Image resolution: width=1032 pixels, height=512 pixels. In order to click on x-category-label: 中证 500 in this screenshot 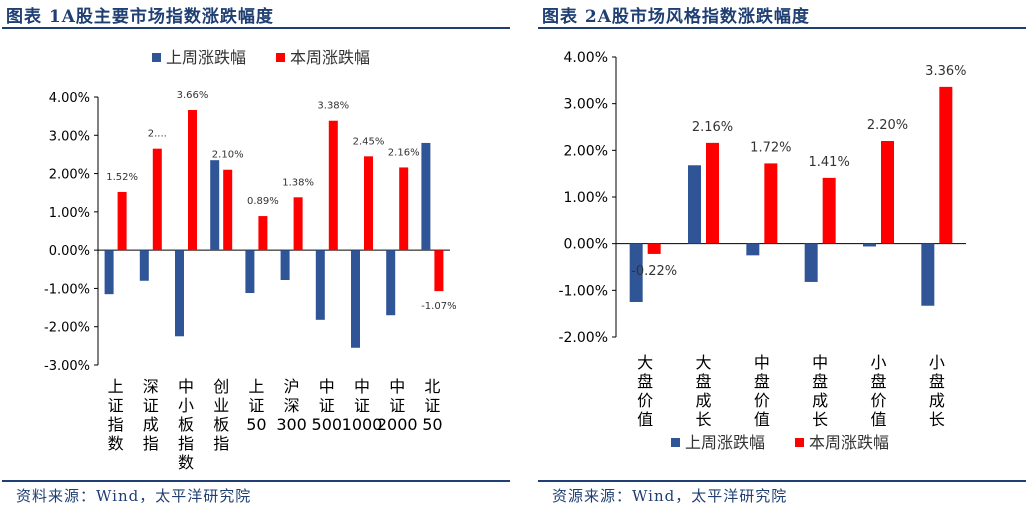, I will do `click(327, 405)`.